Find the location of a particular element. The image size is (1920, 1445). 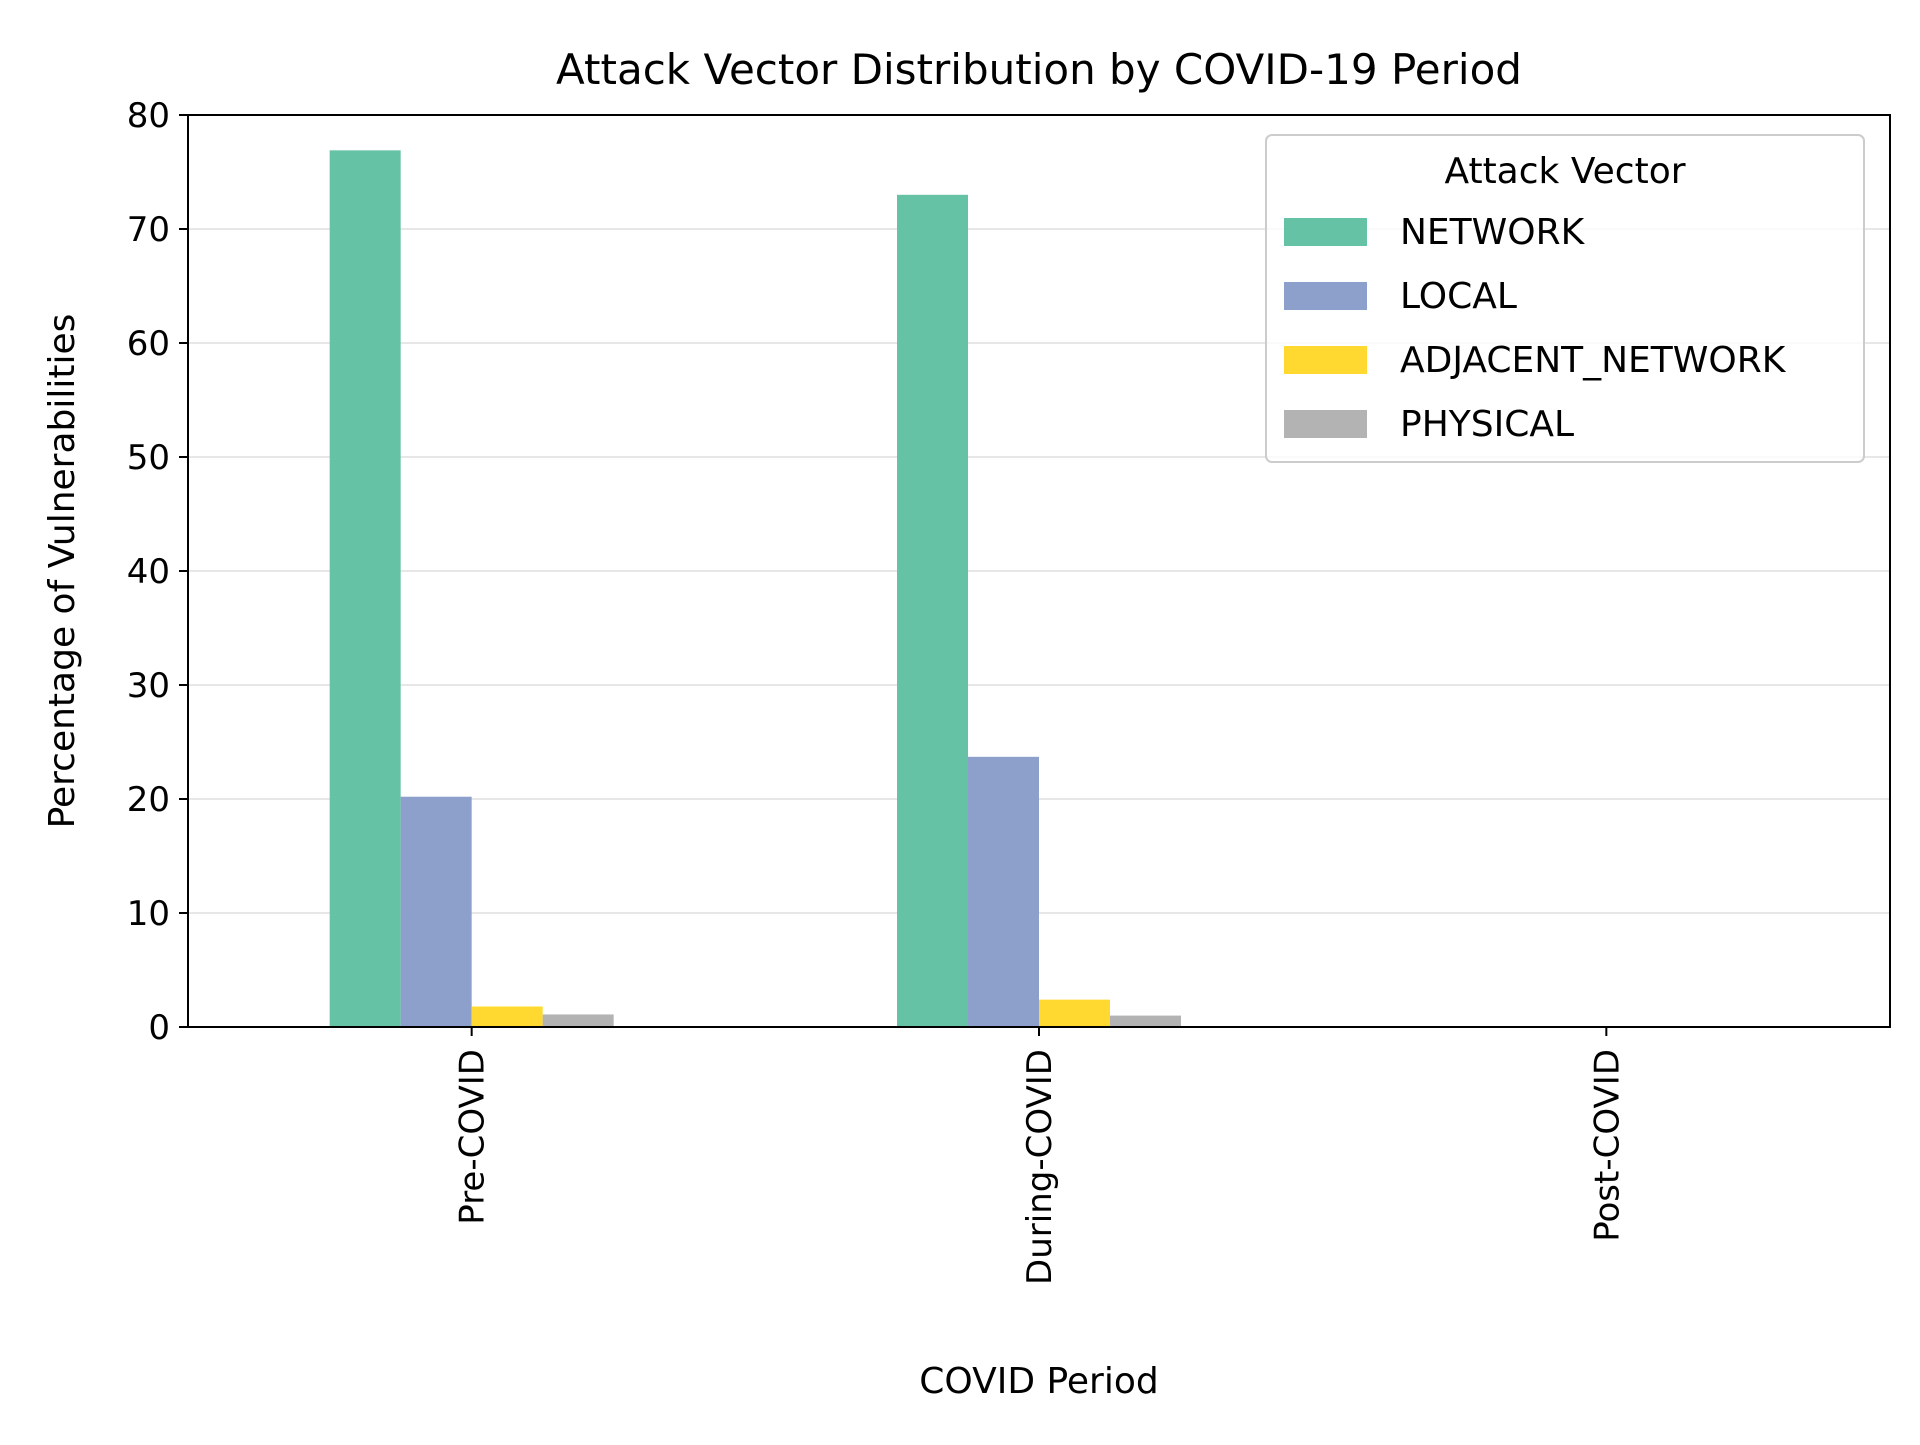

y-tick-label: 30 is located at coordinates (148, 686).